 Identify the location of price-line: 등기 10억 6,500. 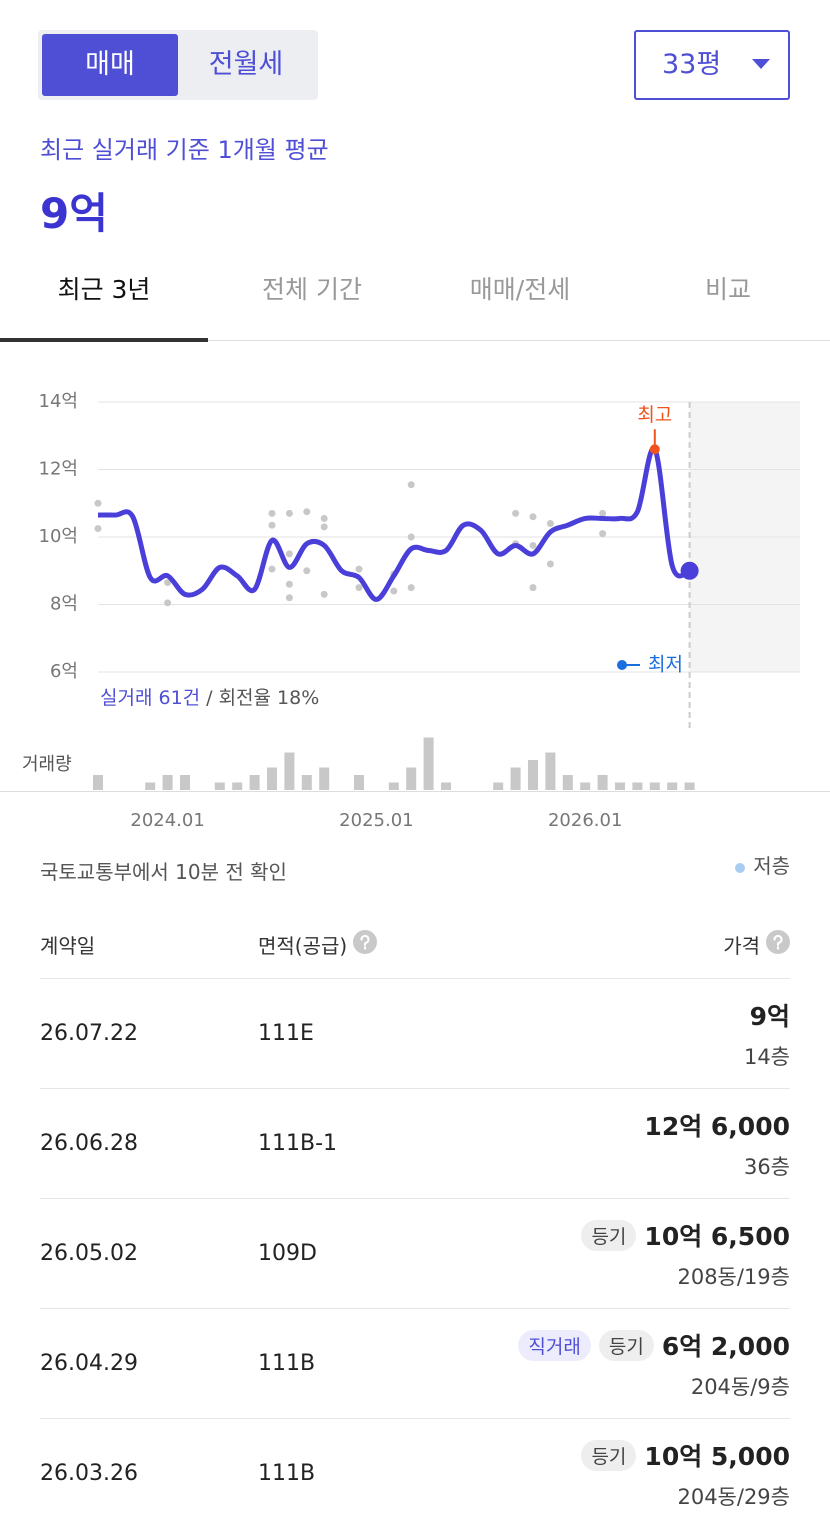
(685, 1235).